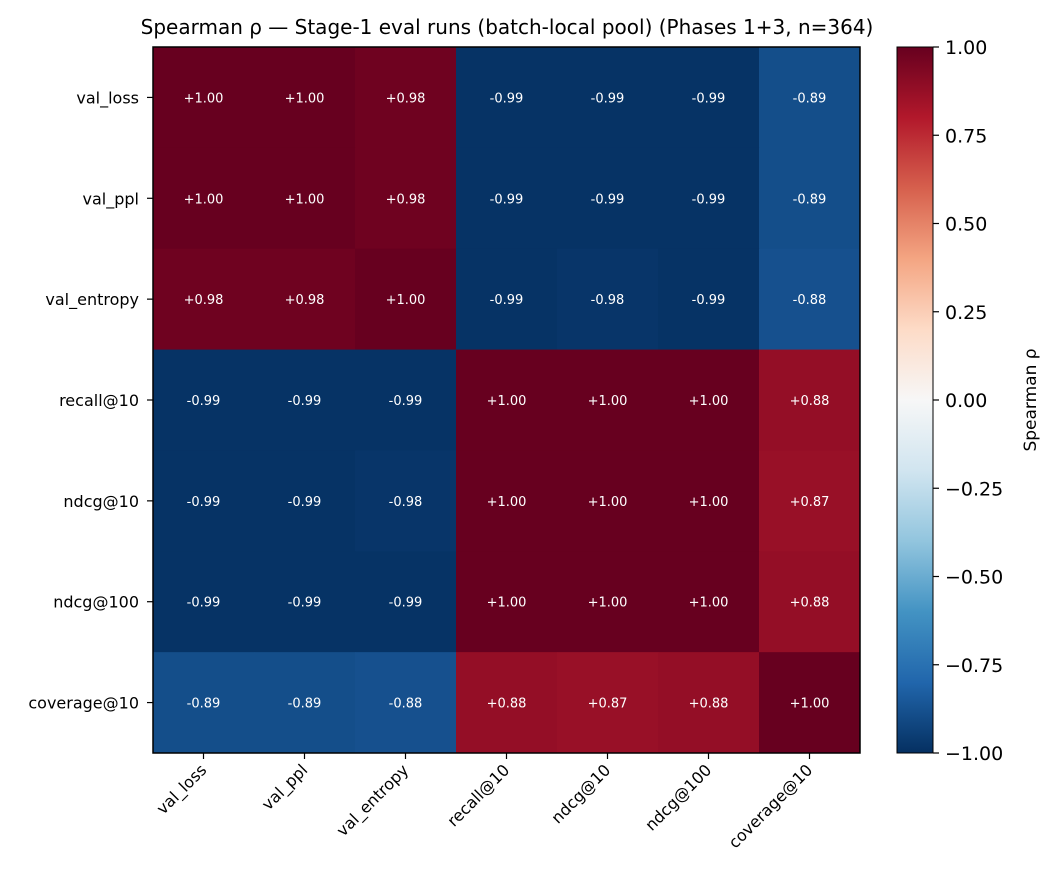 This screenshot has width=1058, height=883. I want to click on column-tick-label: val_loss, so click(182, 789).